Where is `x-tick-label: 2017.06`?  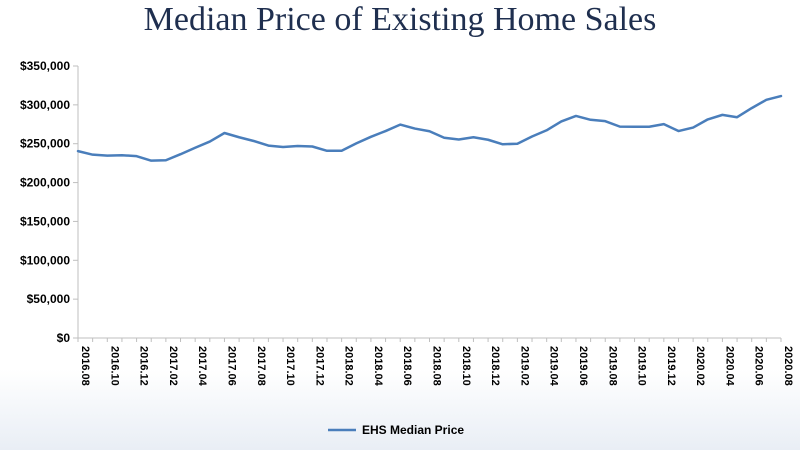
x-tick-label: 2017.06 is located at coordinates (231, 366).